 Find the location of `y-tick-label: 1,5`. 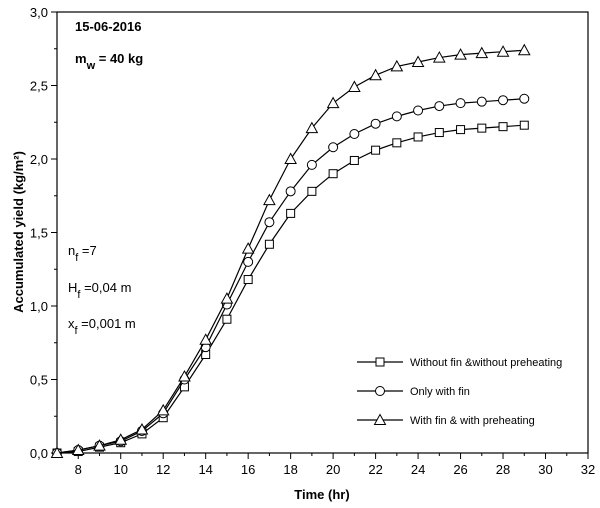

y-tick-label: 1,5 is located at coordinates (39, 233).